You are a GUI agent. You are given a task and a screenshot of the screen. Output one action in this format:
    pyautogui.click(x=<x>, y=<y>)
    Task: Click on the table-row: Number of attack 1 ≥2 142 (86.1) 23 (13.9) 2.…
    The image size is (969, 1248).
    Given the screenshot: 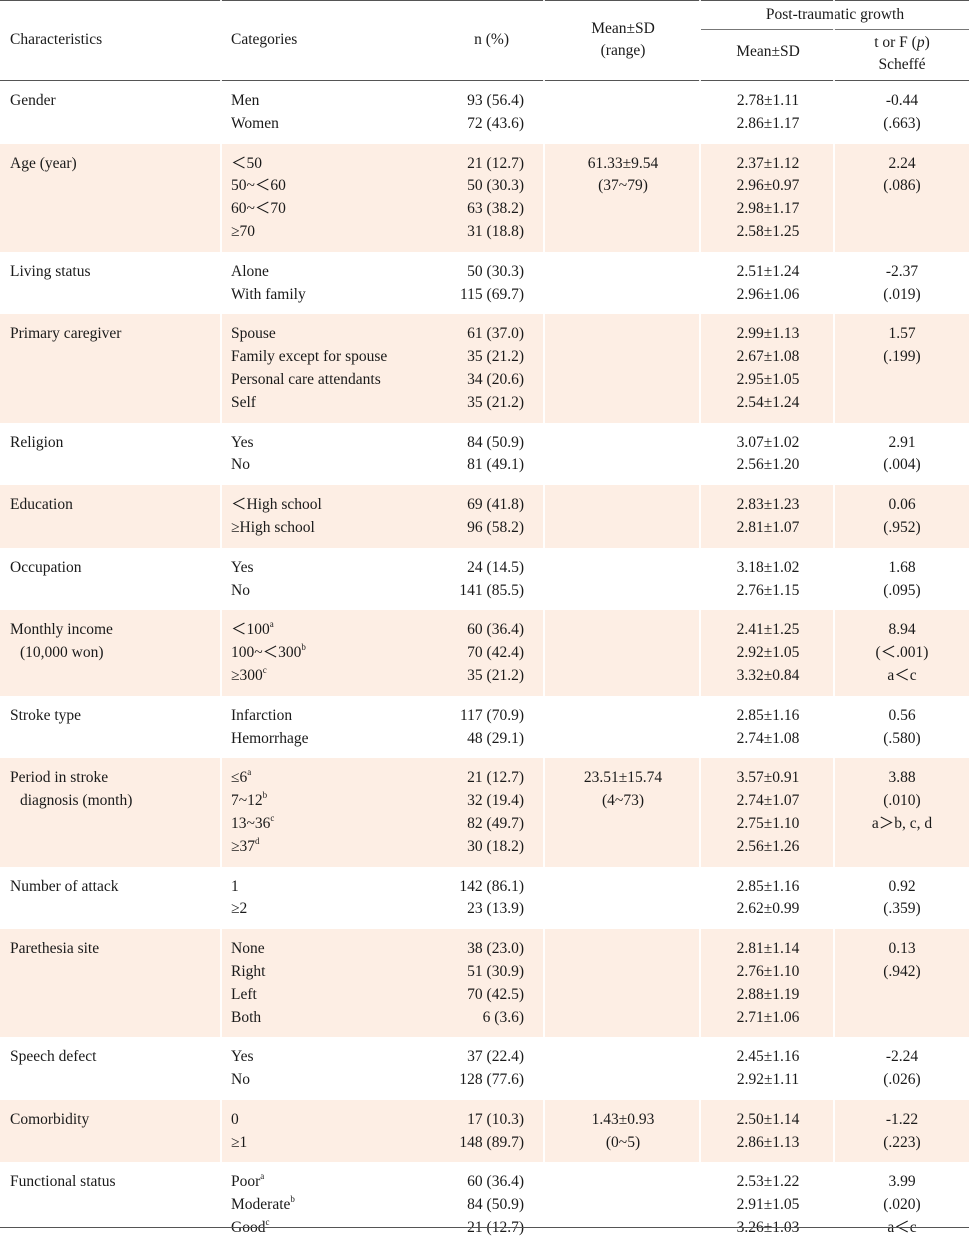 What is the action you would take?
    pyautogui.click(x=484, y=898)
    